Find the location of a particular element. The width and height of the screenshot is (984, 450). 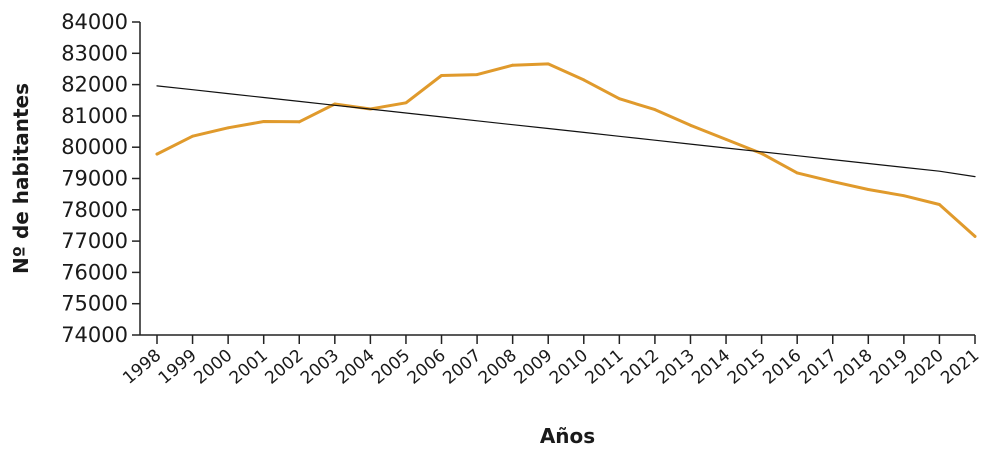

x-tick-label: 2010 is located at coordinates (569, 367).